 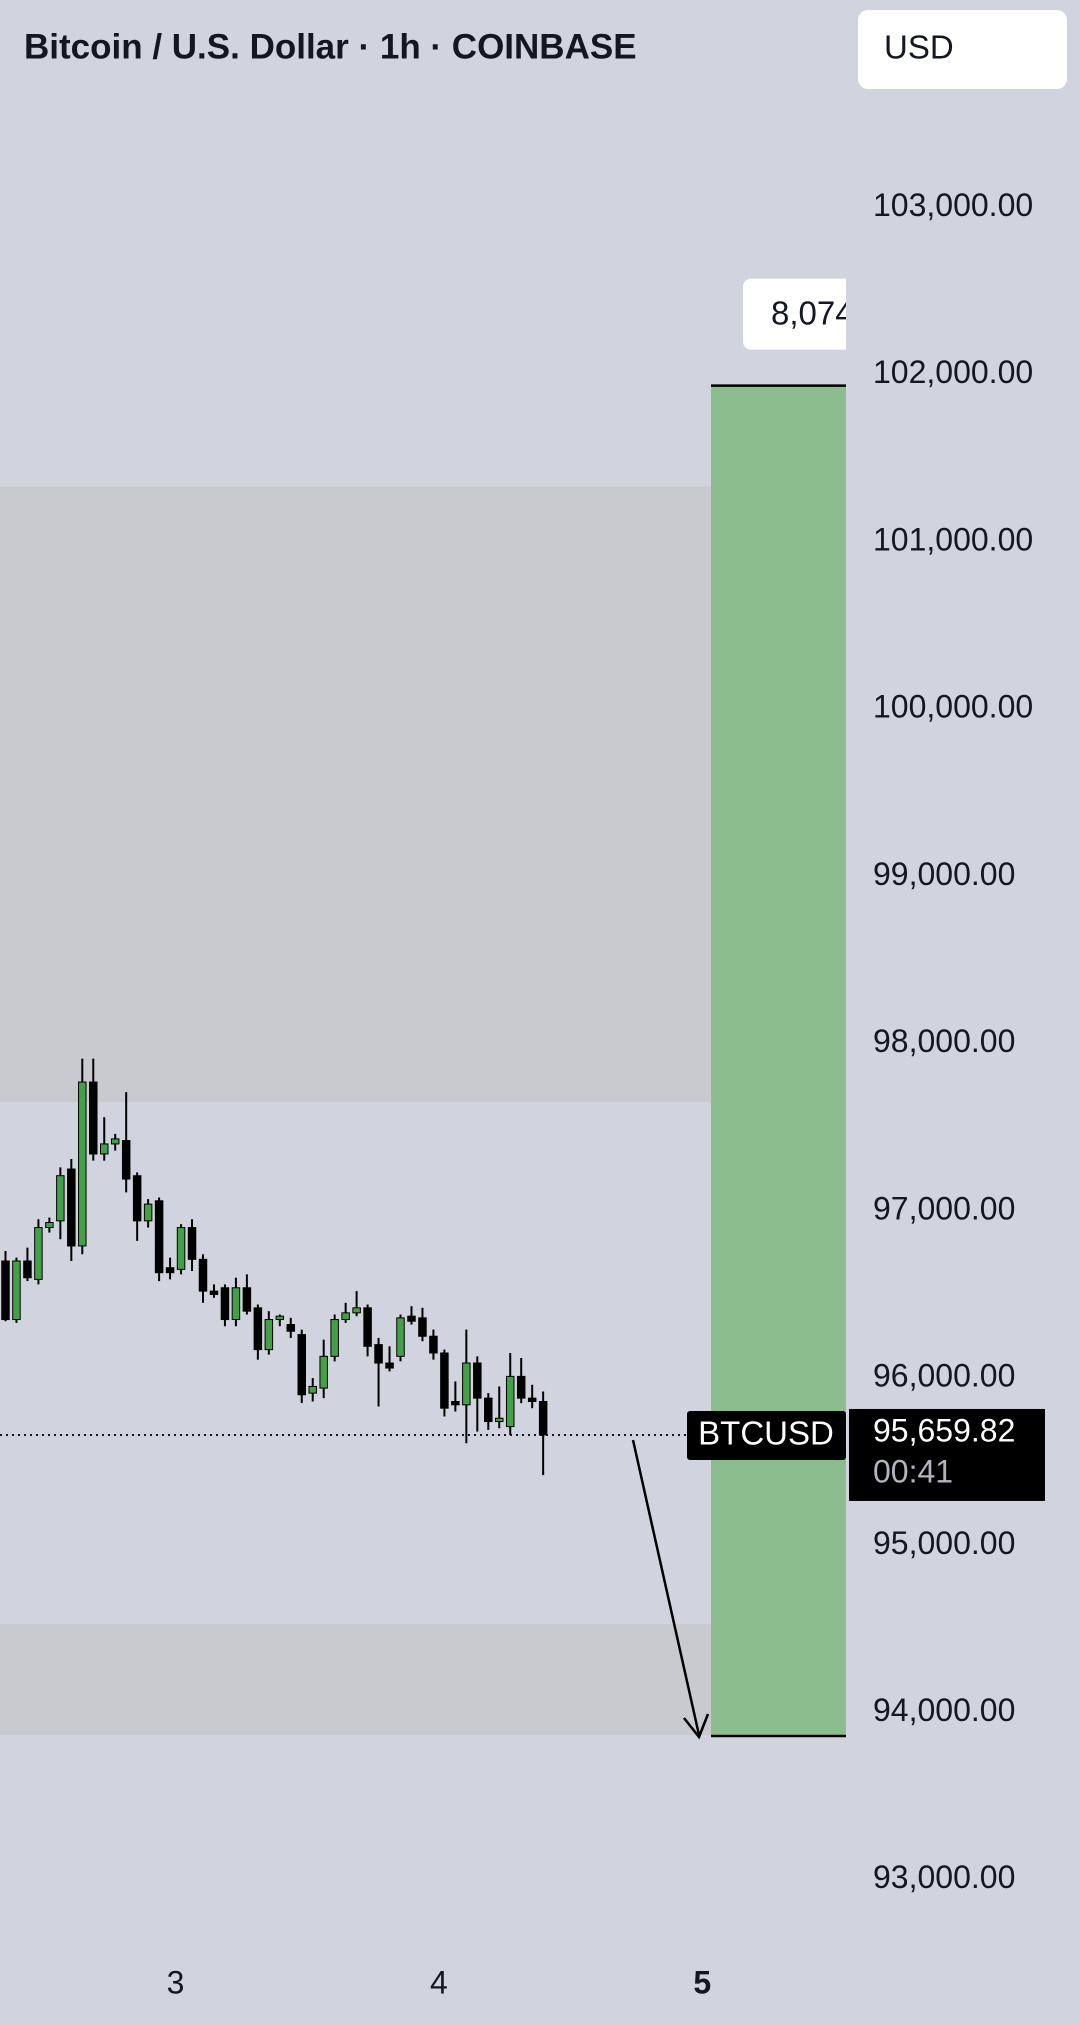 I want to click on symbol-text: BTCUSD, so click(x=766, y=1433).